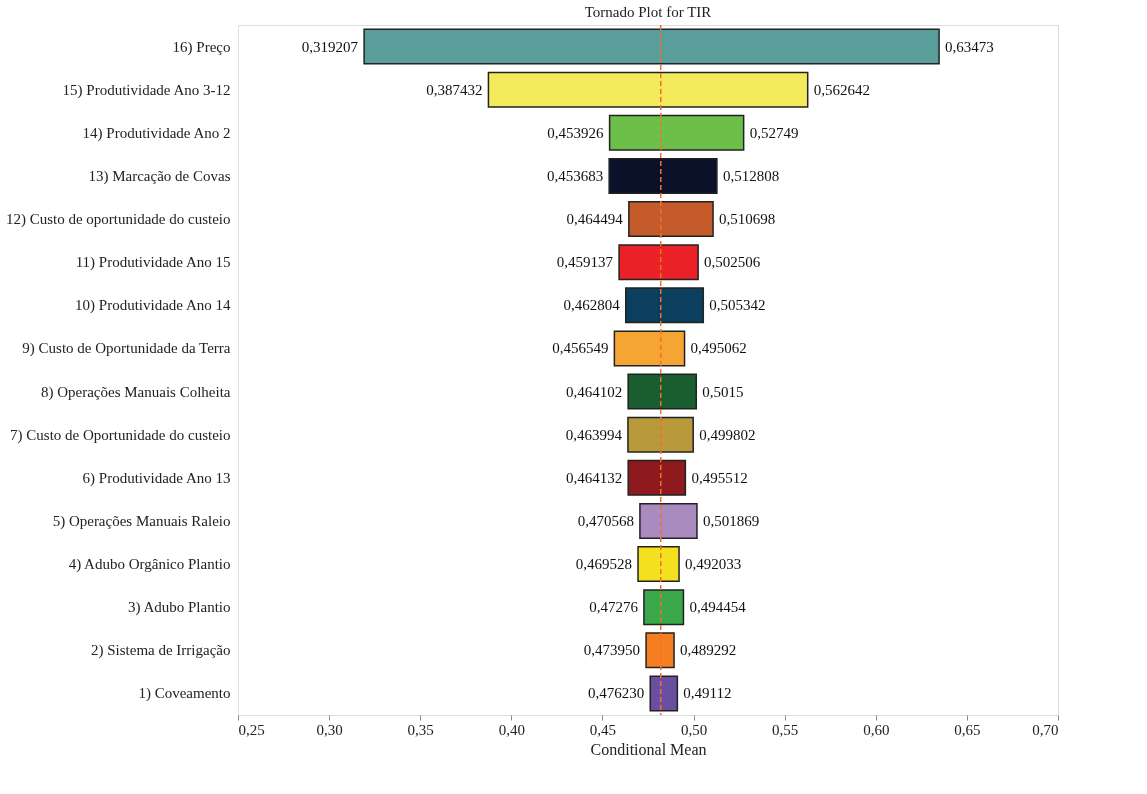  I want to click on annotation: 0,463994, so click(594, 434).